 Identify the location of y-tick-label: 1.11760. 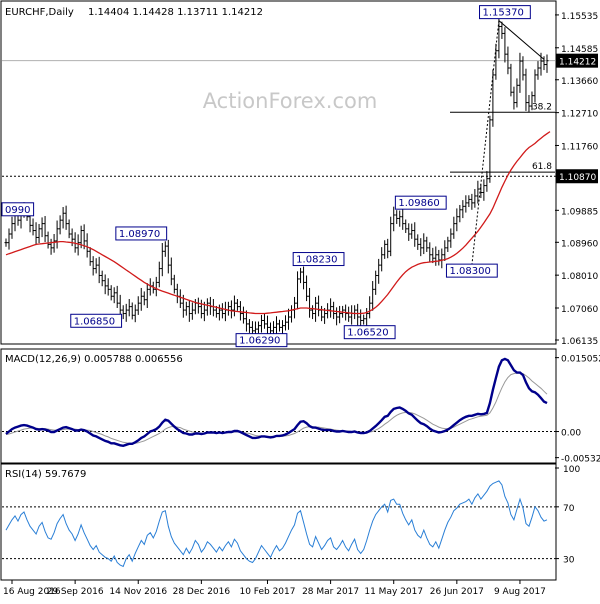
(579, 147).